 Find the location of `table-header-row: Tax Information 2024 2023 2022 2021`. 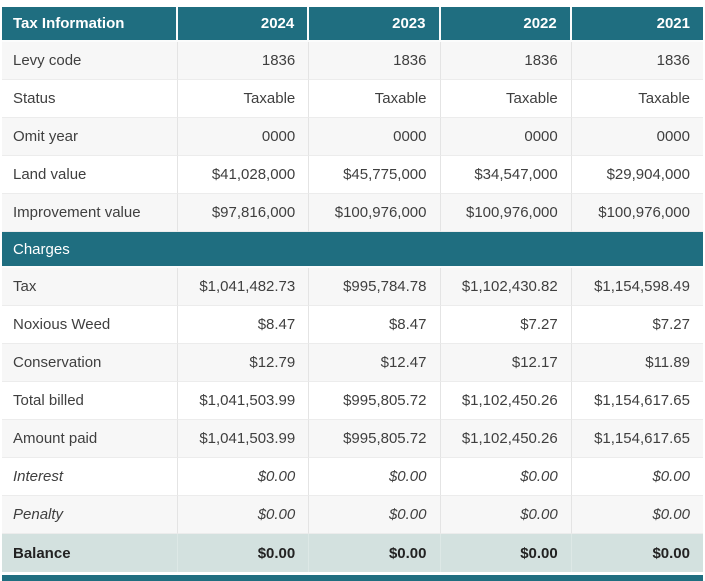

table-header-row: Tax Information 2024 2023 2022 2021 is located at coordinates (352, 24).